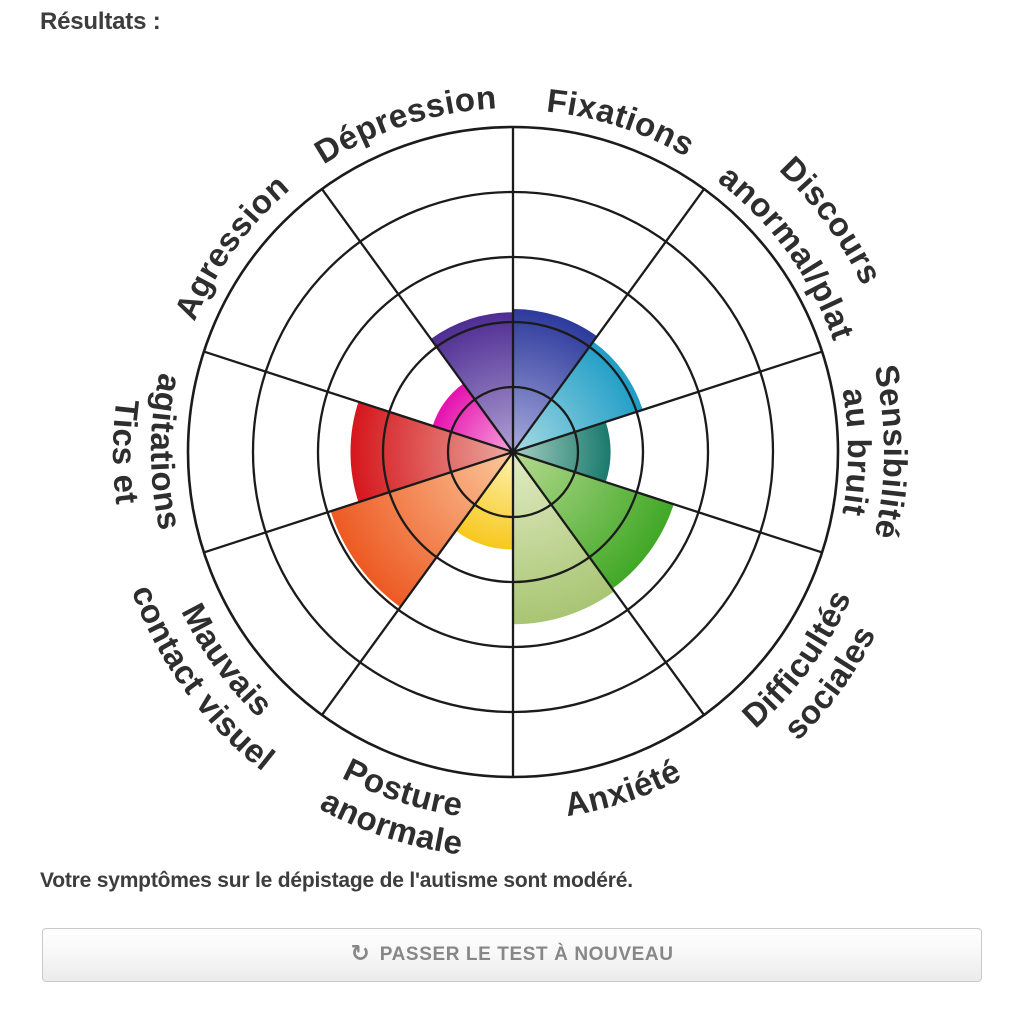 This screenshot has height=1011, width=1024. I want to click on chart-label-sensibilite-au-bruit-line2: au bruit, so click(856, 452).